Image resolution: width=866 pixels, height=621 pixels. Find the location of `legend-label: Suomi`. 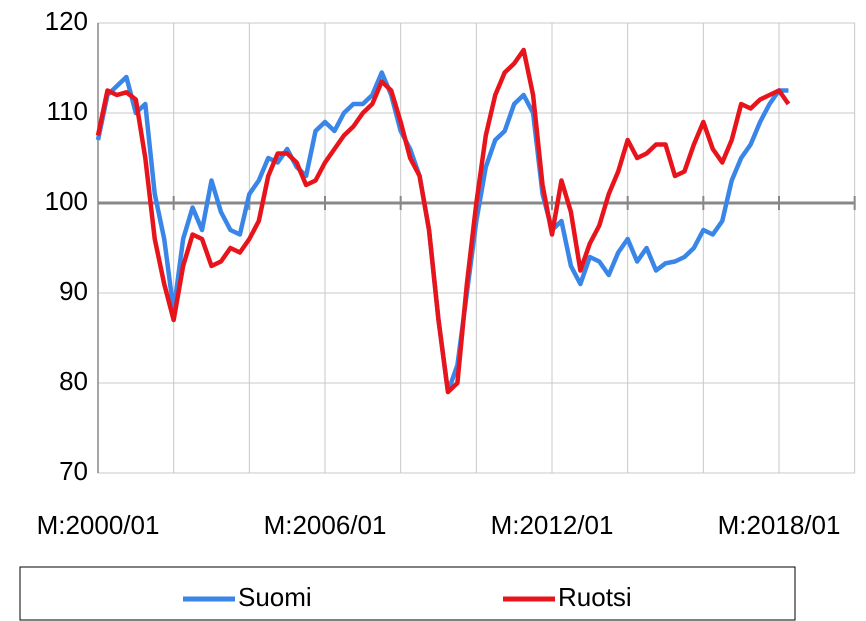

legend-label: Suomi is located at coordinates (275, 597).